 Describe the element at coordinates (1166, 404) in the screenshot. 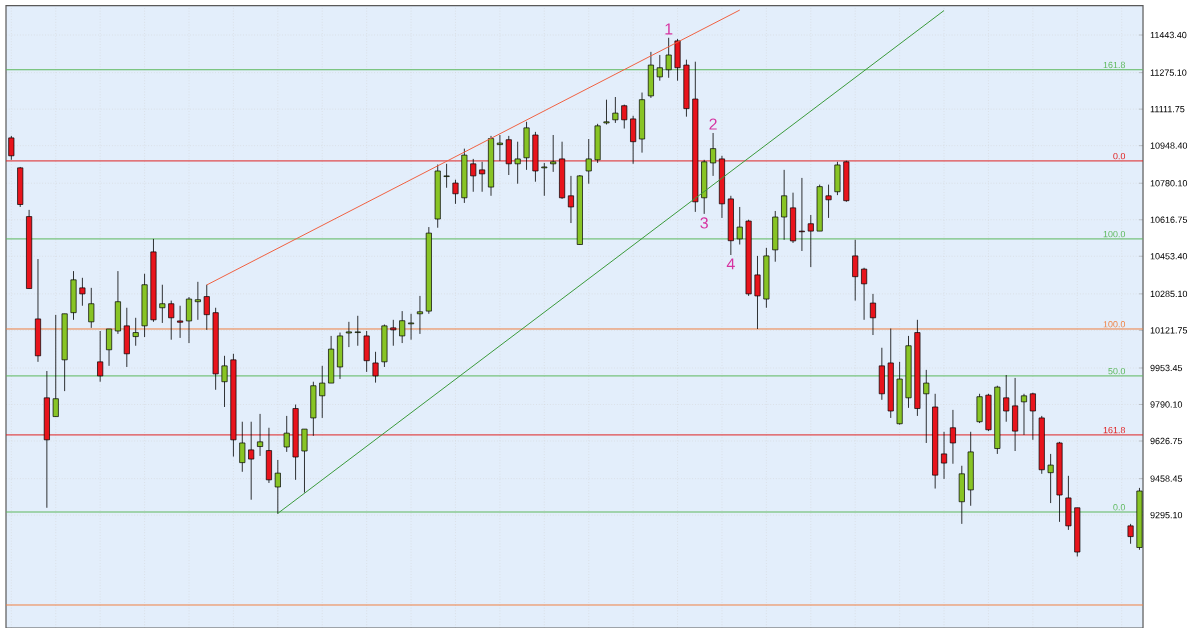

I see `y-tick-label: 9790.10` at that location.